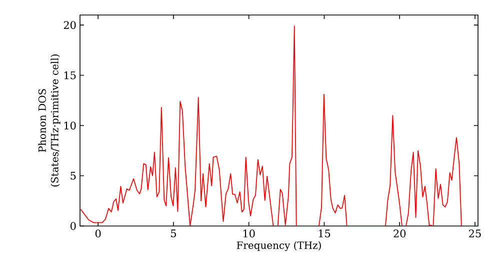 The width and height of the screenshot is (500, 280). I want to click on y-axis-title: Phonon DOS (States/THz·primitive cell), so click(49, 120).